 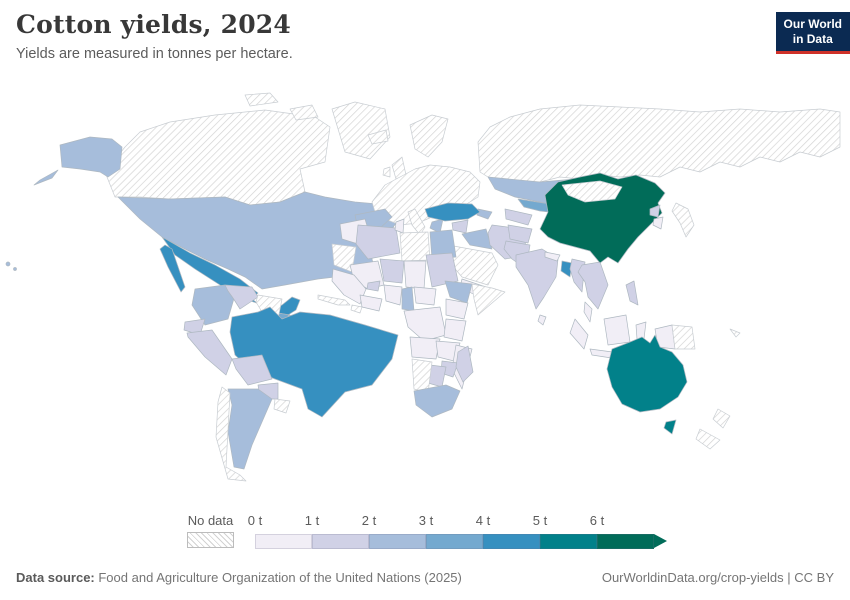 I want to click on legend-arrow-tip, so click(x=660, y=541).